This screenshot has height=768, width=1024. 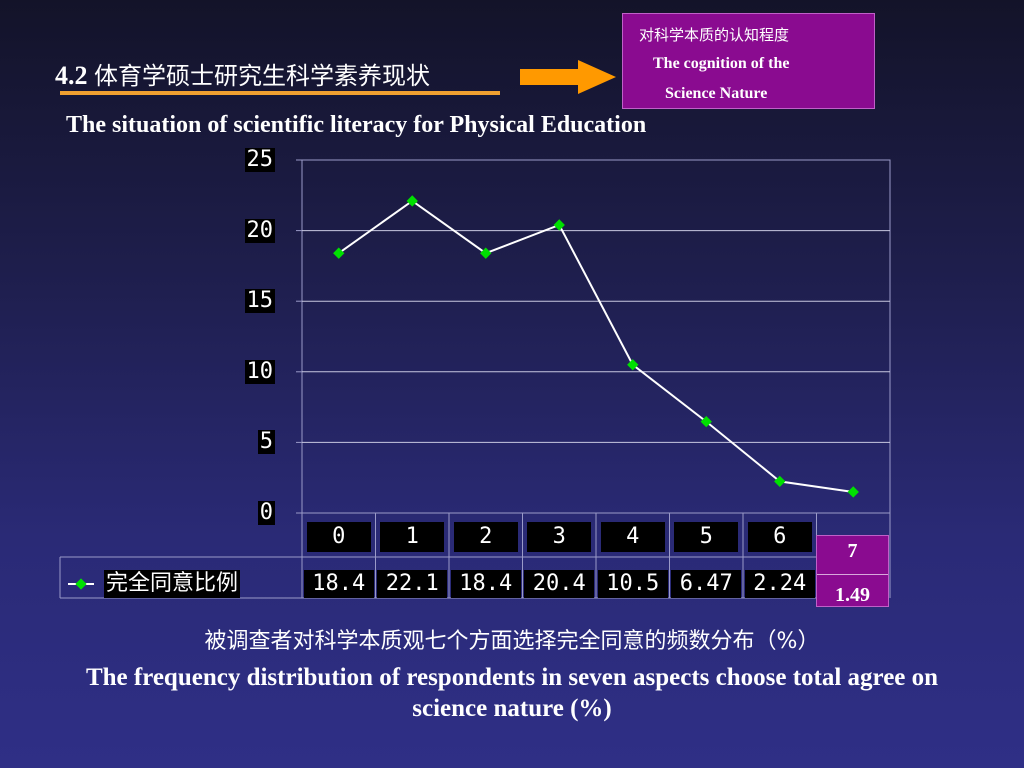 What do you see at coordinates (721, 63) in the screenshot?
I see `callout-line1: The cognition of the` at bounding box center [721, 63].